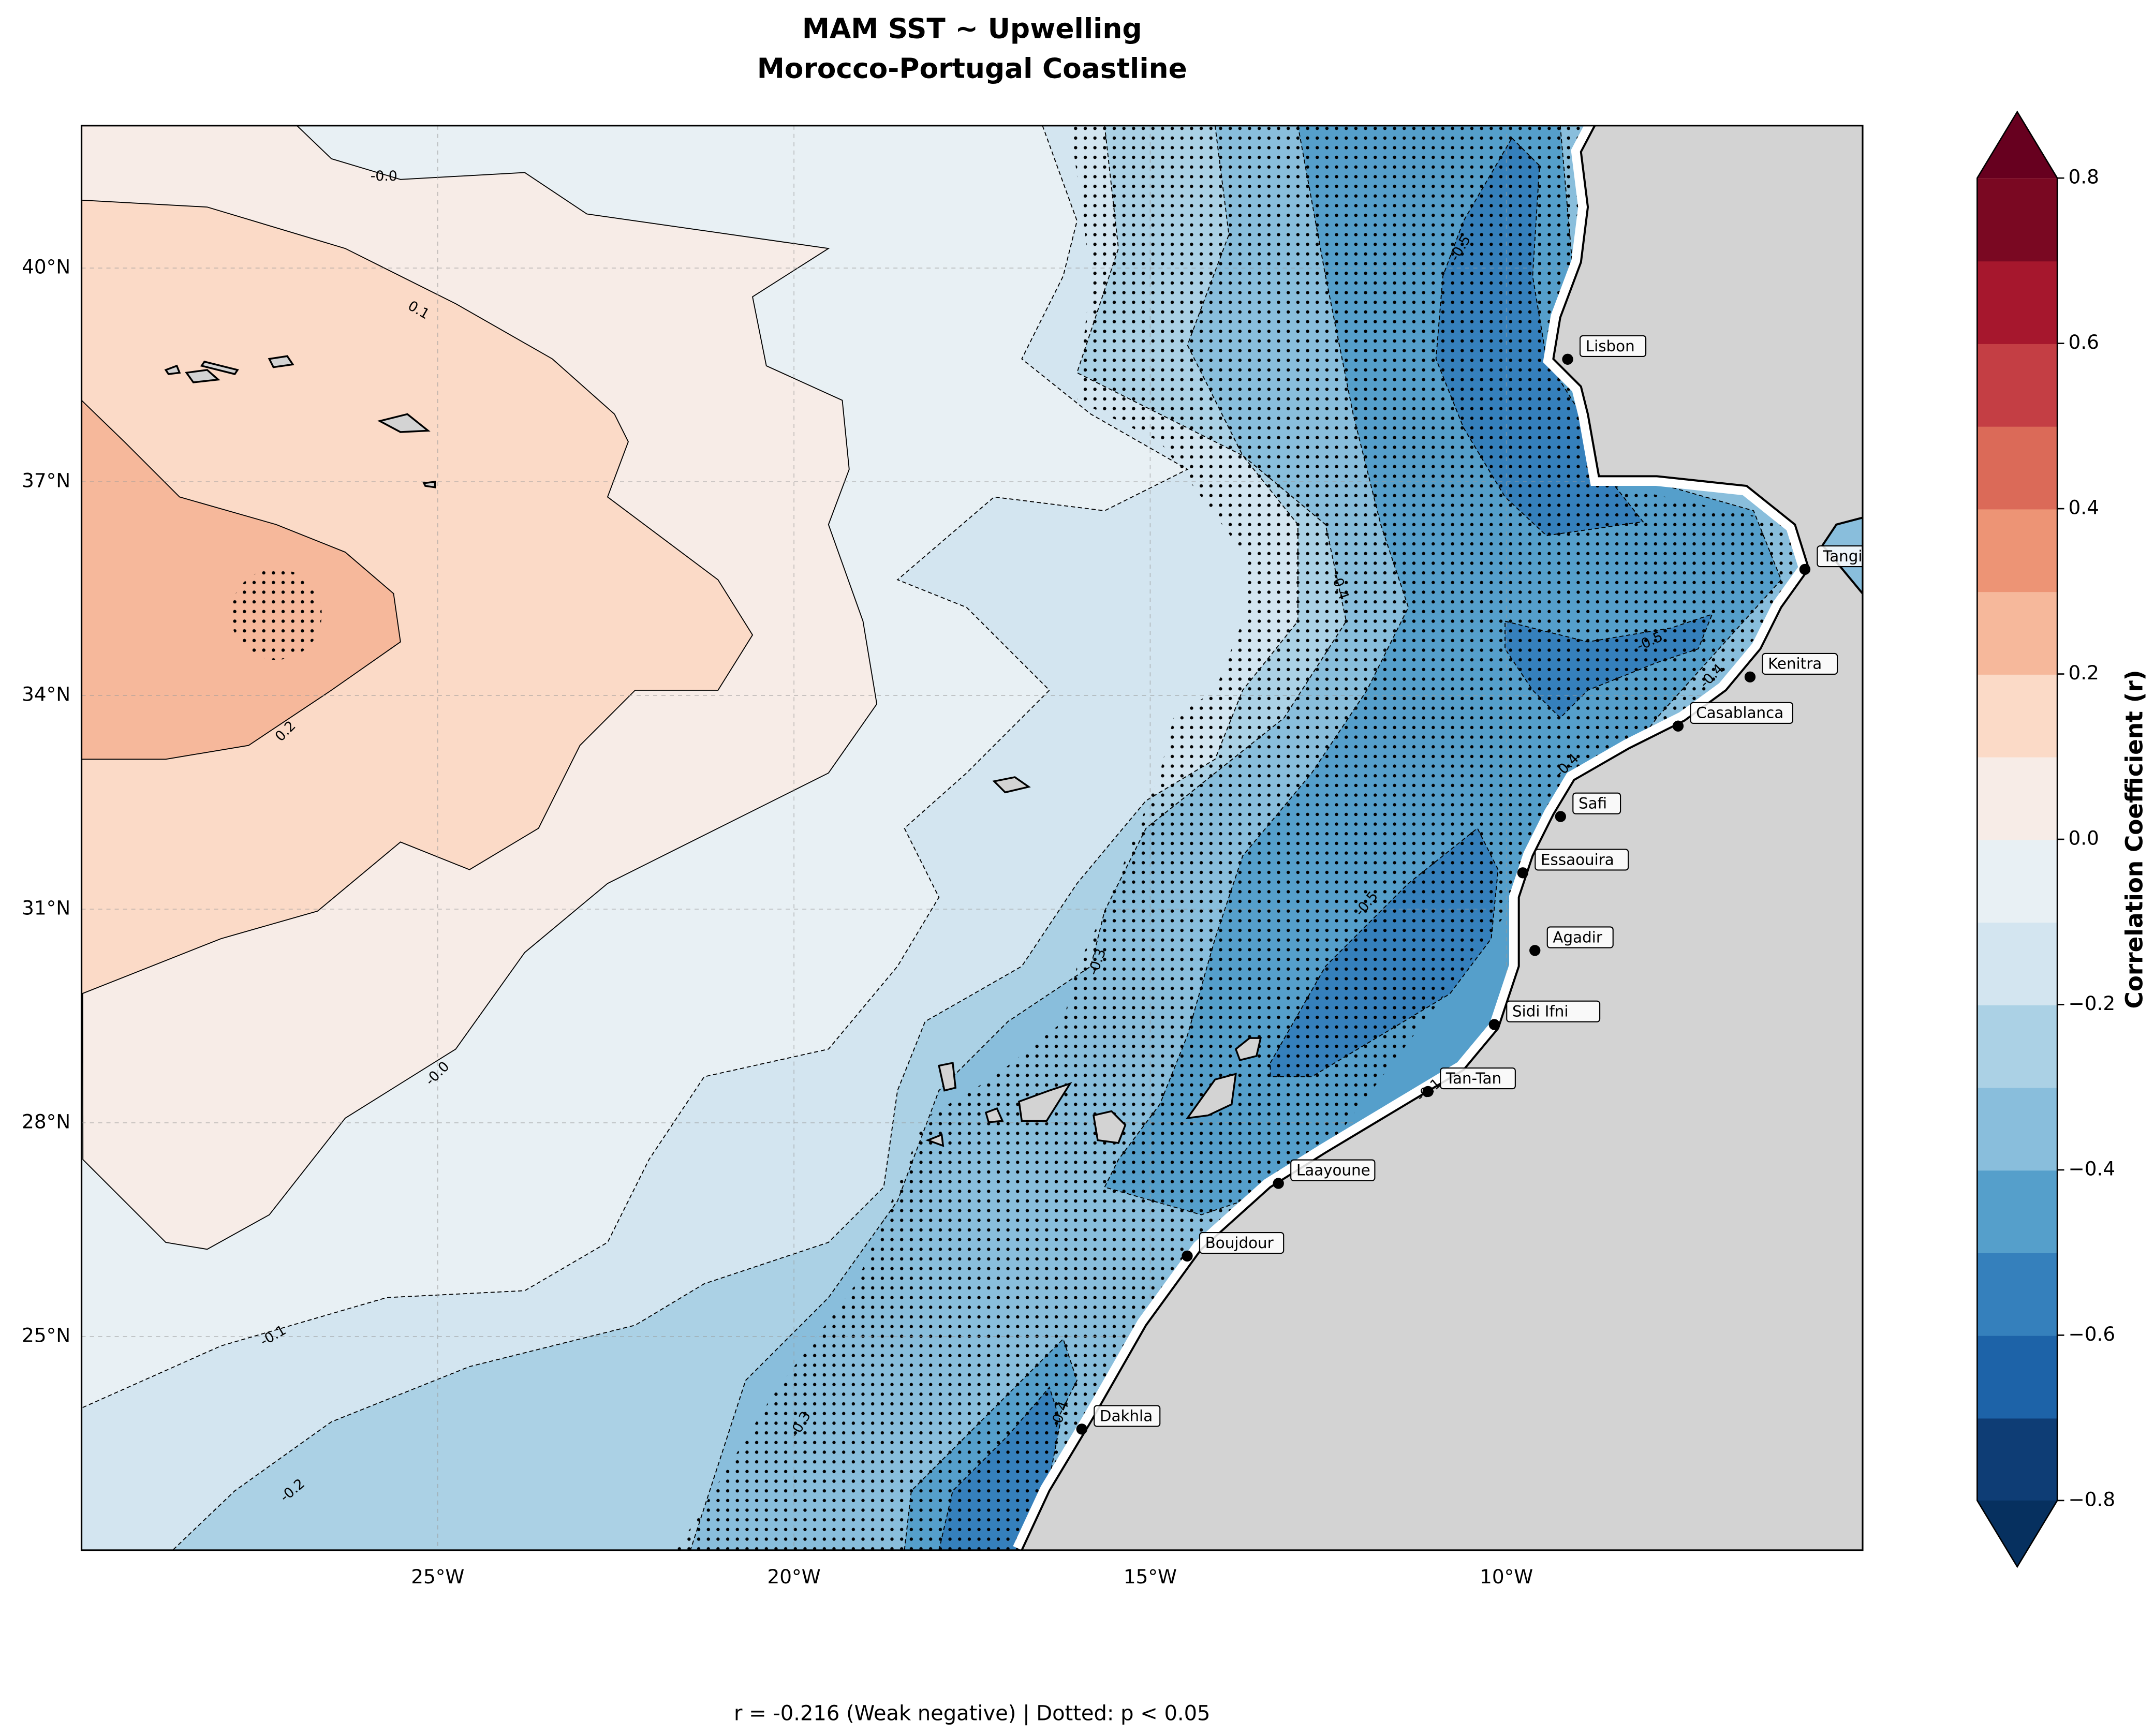 This screenshot has width=2154, height=1736. What do you see at coordinates (46, 907) in the screenshot?
I see `y-tick-label: 31°N` at bounding box center [46, 907].